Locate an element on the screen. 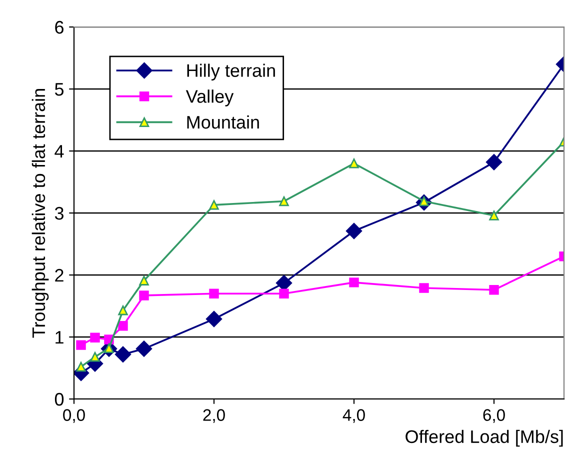 The height and width of the screenshot is (473, 574). x-tick-label: 0,0 is located at coordinates (74, 416).